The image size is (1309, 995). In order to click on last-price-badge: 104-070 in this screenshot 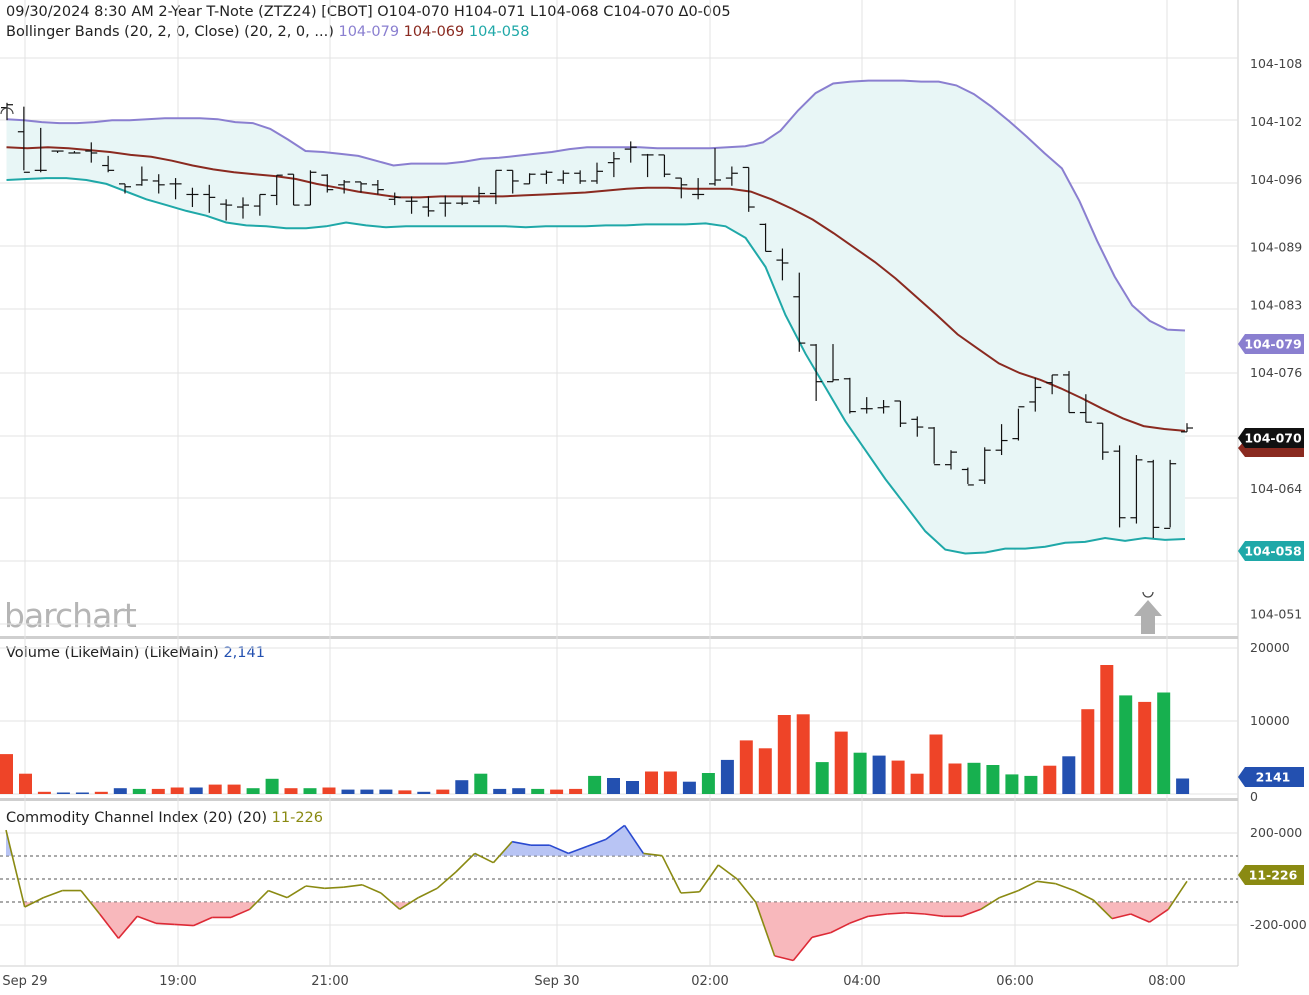, I will do `click(1271, 438)`.